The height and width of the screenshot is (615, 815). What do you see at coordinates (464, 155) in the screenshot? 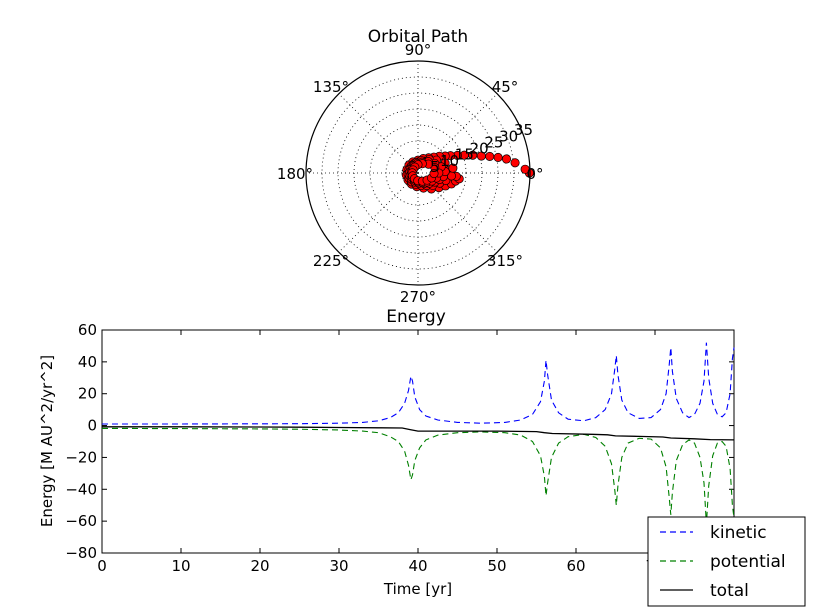
I see `radial-tick-label: 15` at bounding box center [464, 155].